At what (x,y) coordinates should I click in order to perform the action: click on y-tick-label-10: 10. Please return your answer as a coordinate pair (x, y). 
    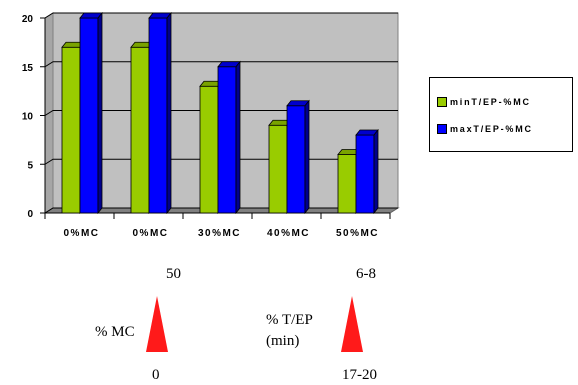
    Looking at the image, I should click on (28, 117).